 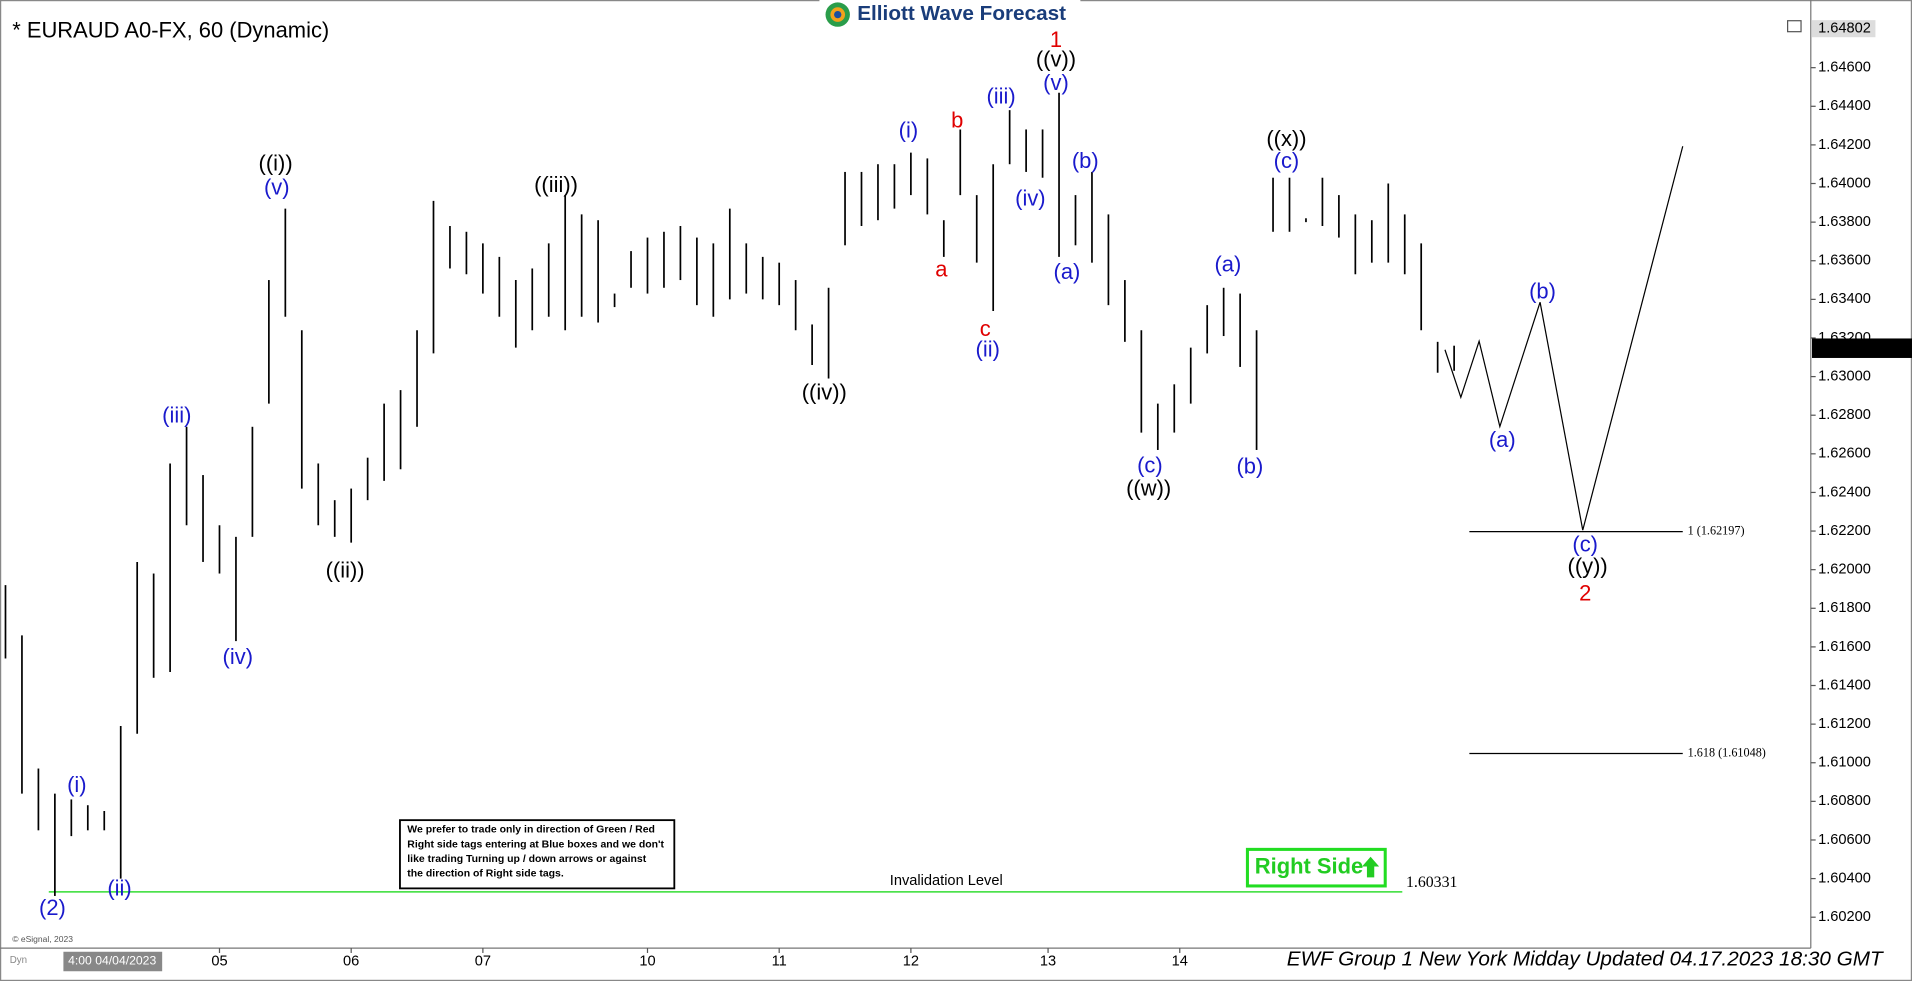 I want to click on y-tick-label: 1.60800, so click(x=1844, y=801).